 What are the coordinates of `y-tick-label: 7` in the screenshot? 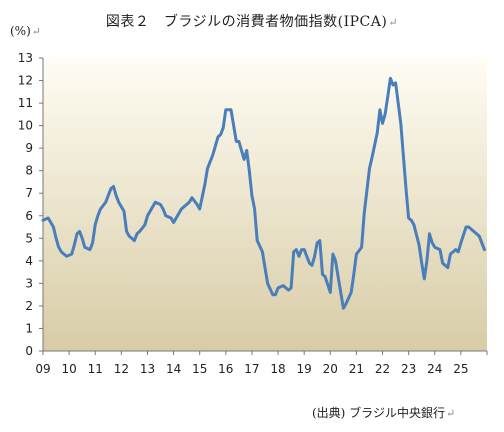 It's located at (29, 193).